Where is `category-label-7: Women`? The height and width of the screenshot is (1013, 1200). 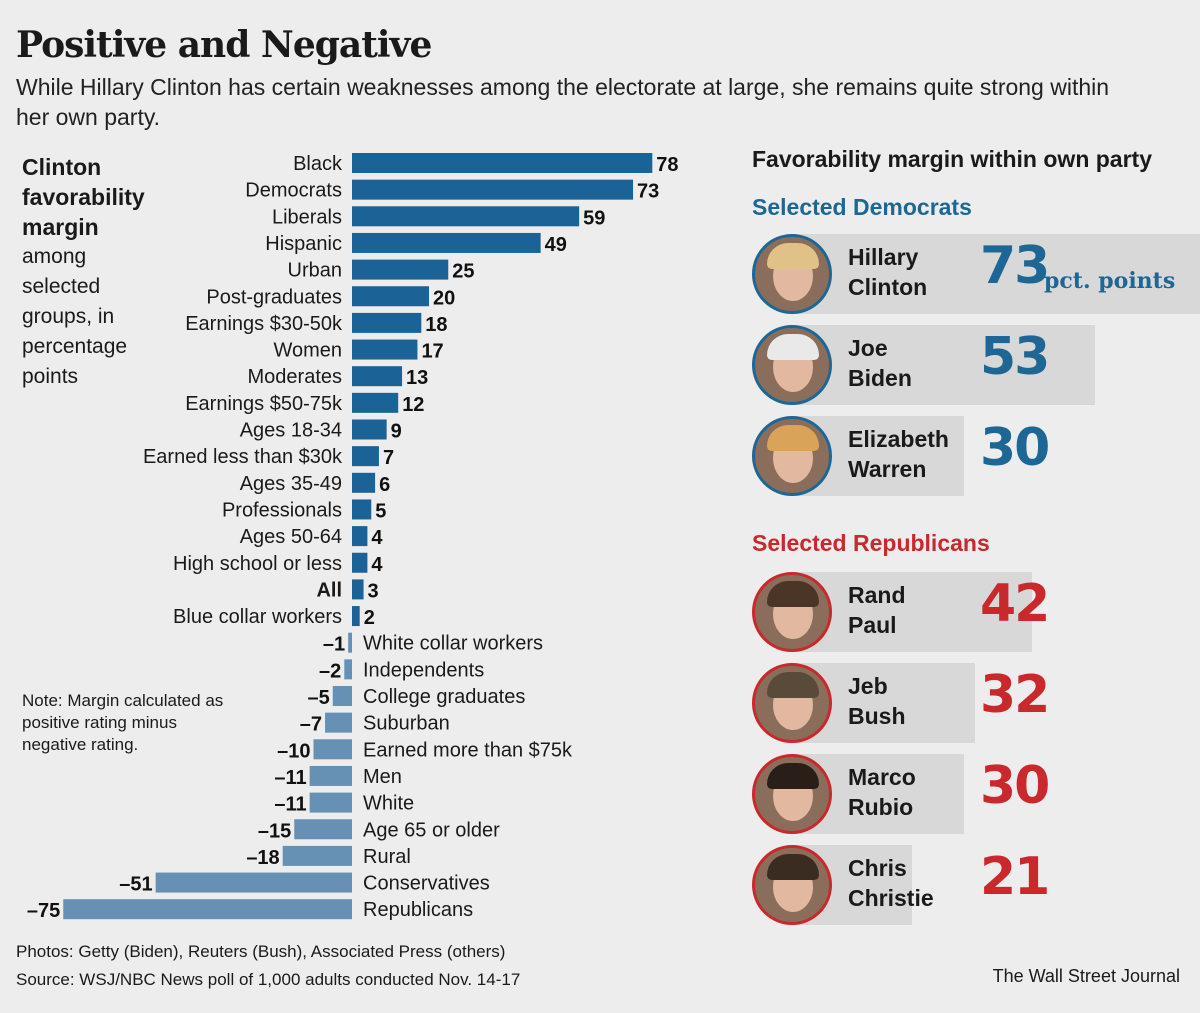
category-label-7: Women is located at coordinates (307, 351).